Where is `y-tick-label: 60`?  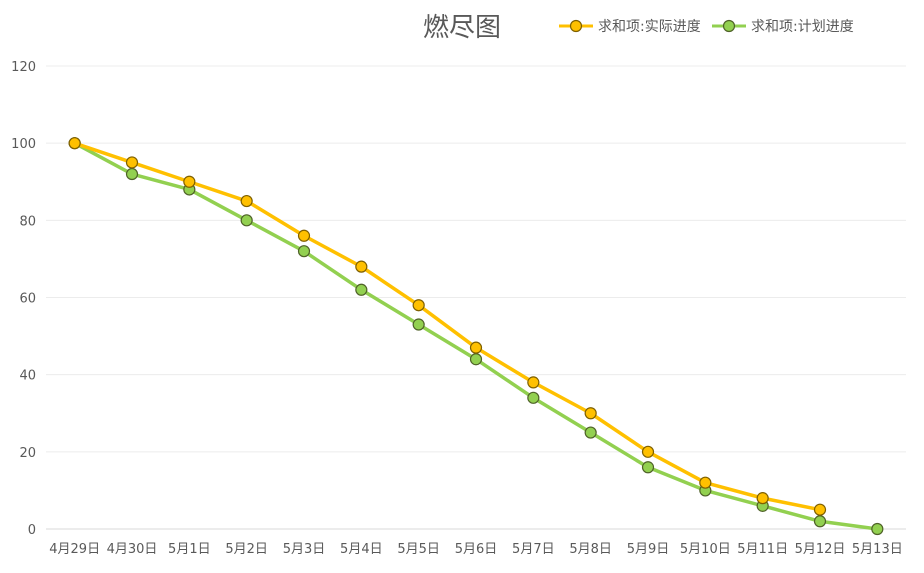 y-tick-label: 60 is located at coordinates (27, 299).